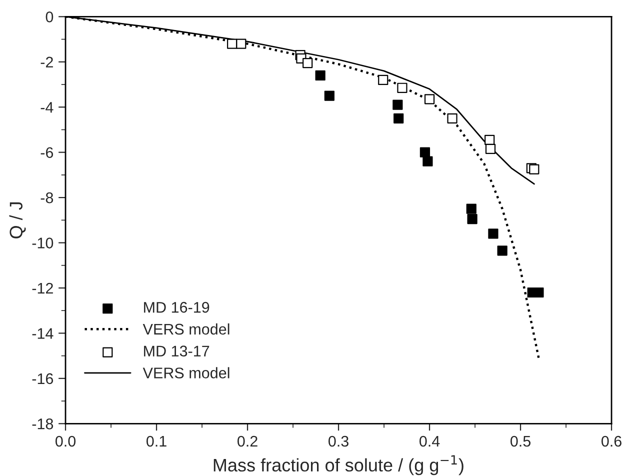 Image resolution: width=624 pixels, height=476 pixels. Describe the element at coordinates (47, 152) in the screenshot. I see `y-tick-label: -6` at that location.